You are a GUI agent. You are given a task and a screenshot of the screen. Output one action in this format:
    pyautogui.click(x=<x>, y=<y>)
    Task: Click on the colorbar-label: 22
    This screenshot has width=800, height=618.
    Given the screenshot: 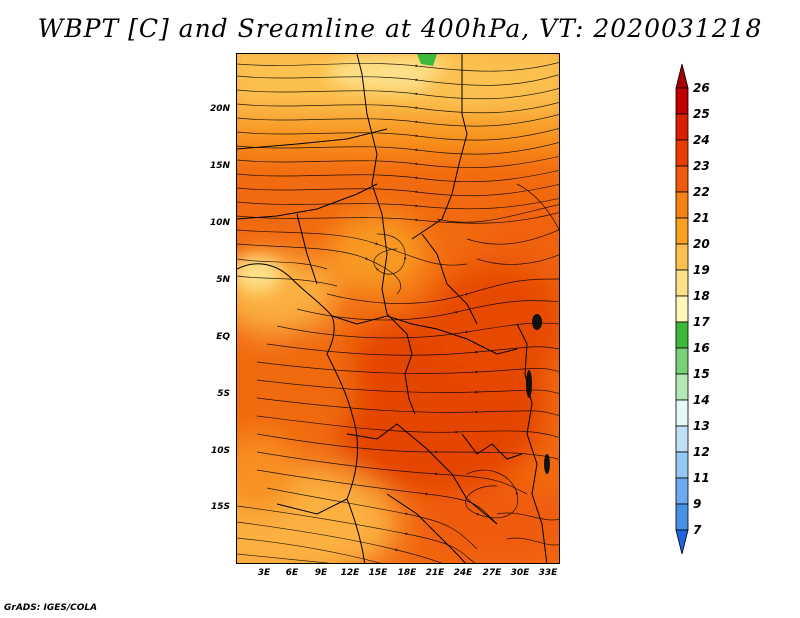 What is the action you would take?
    pyautogui.click(x=701, y=192)
    